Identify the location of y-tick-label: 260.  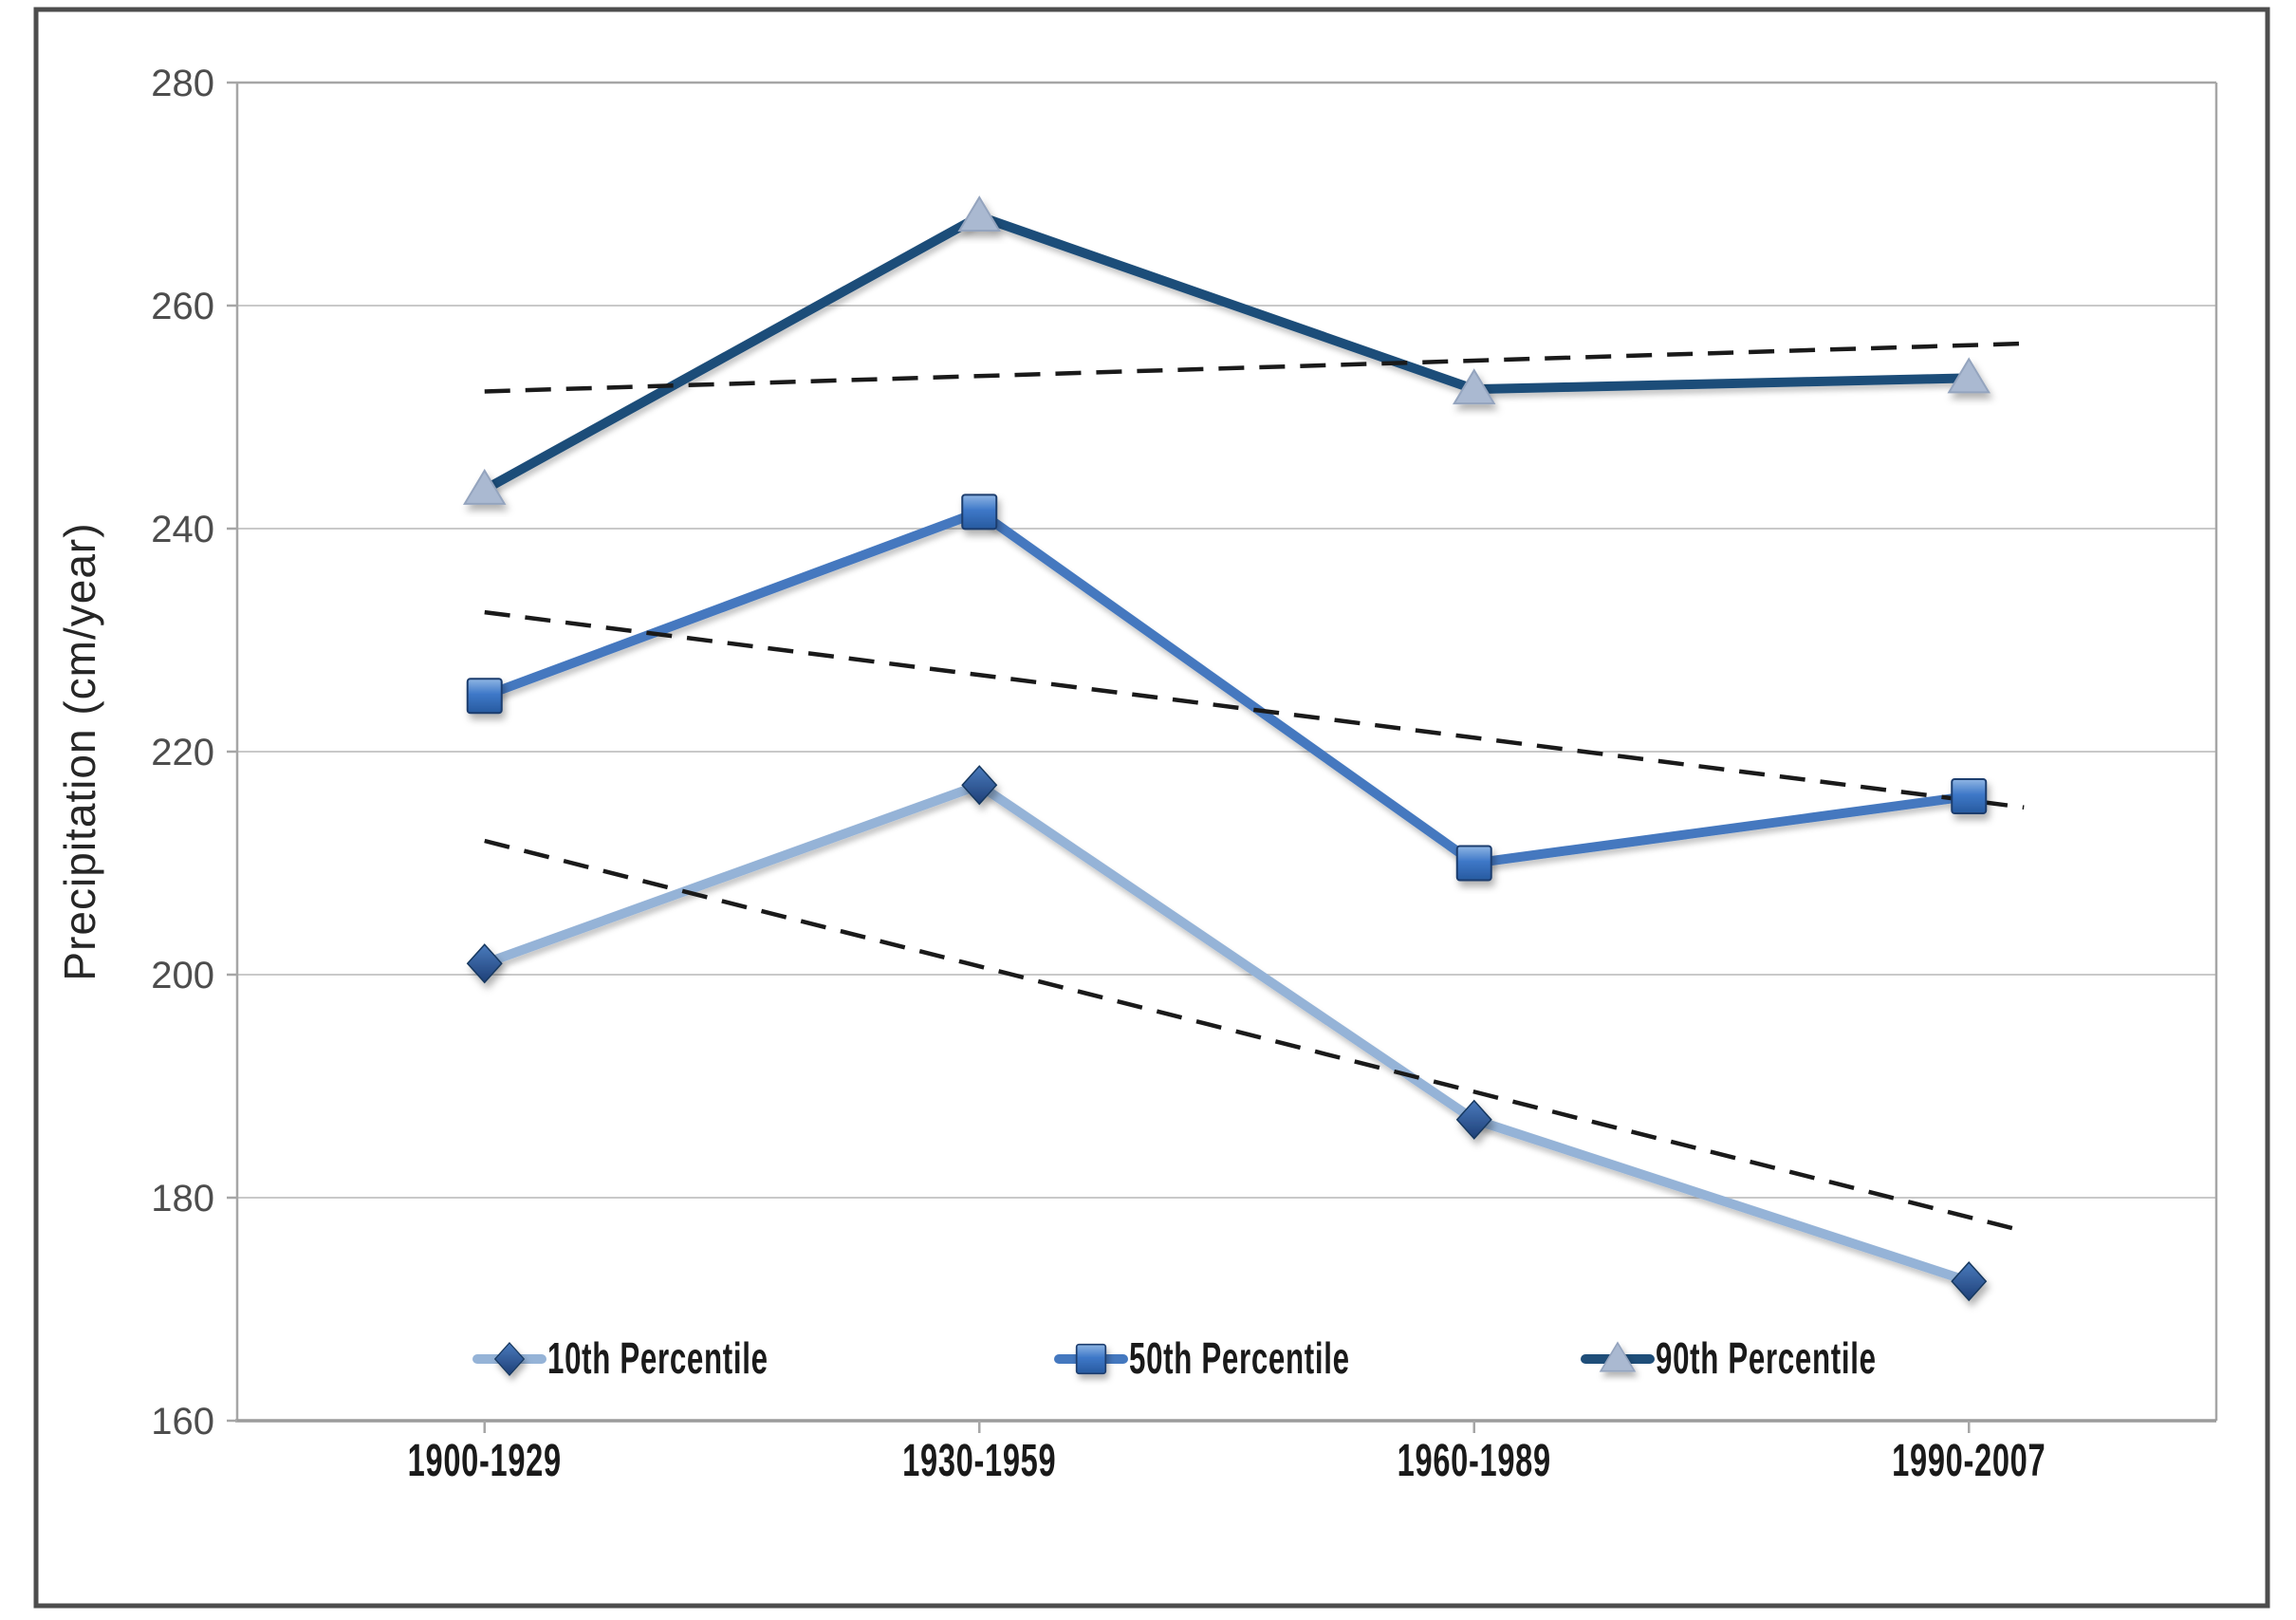
(182, 306).